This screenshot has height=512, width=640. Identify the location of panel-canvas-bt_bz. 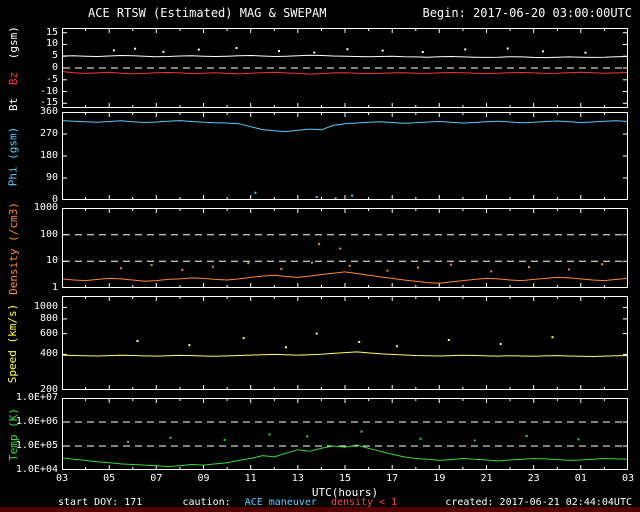
(345, 68).